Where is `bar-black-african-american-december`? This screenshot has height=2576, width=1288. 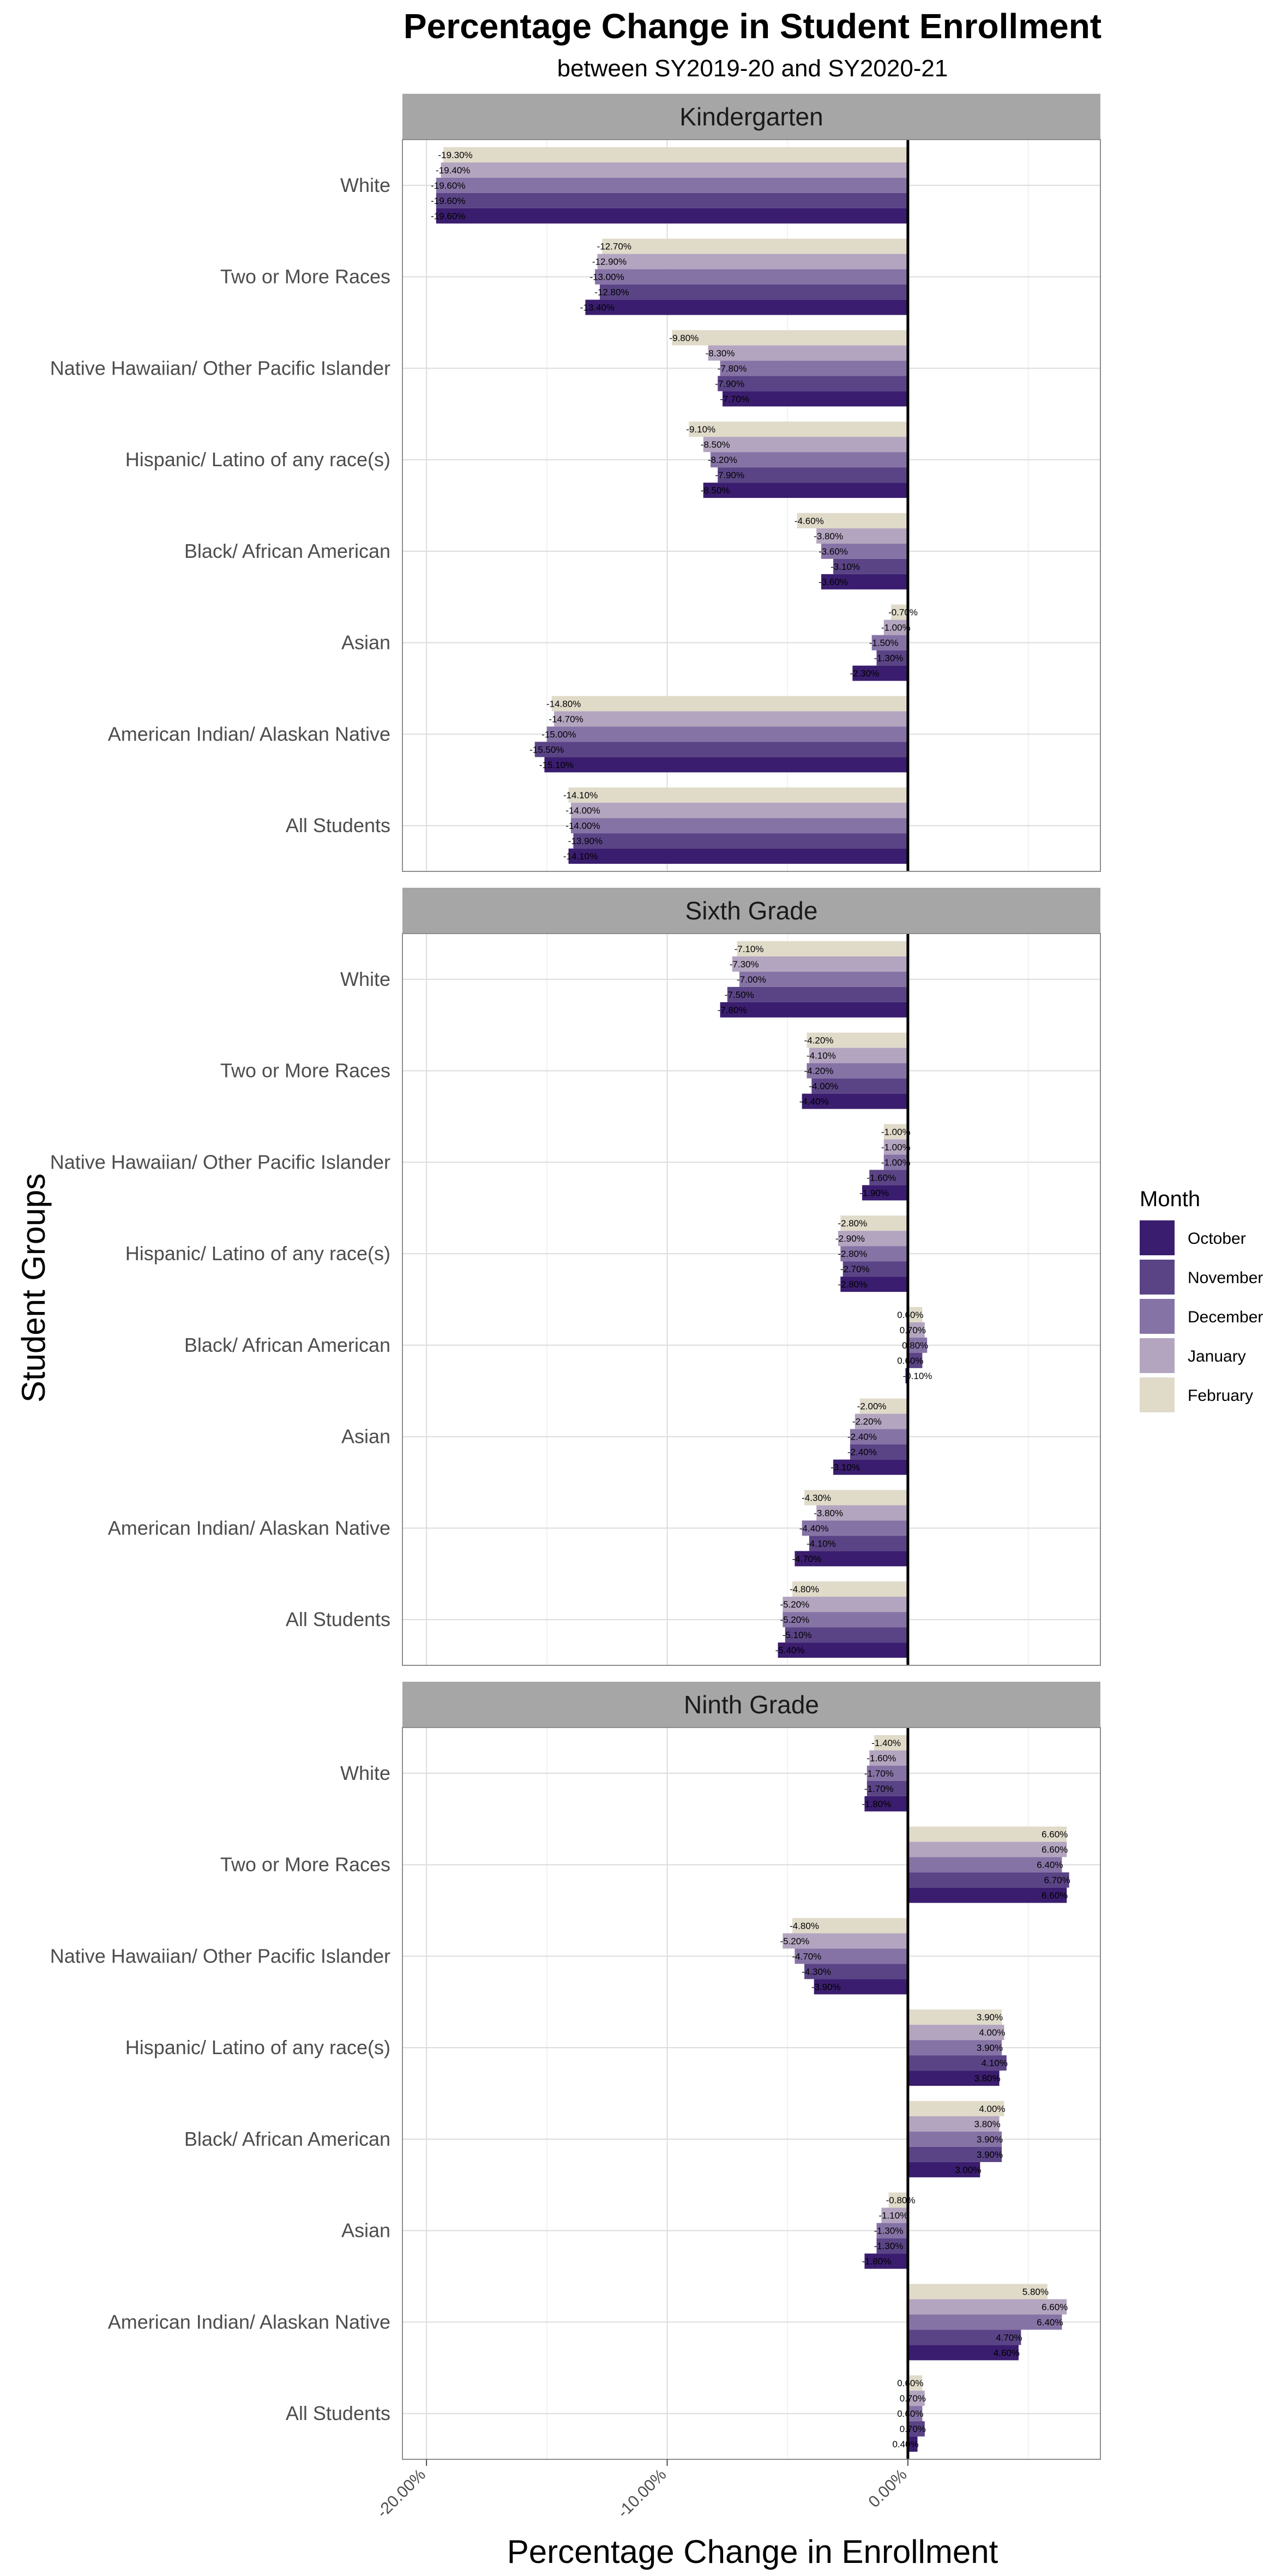
bar-black-african-american-december is located at coordinates (917, 1345).